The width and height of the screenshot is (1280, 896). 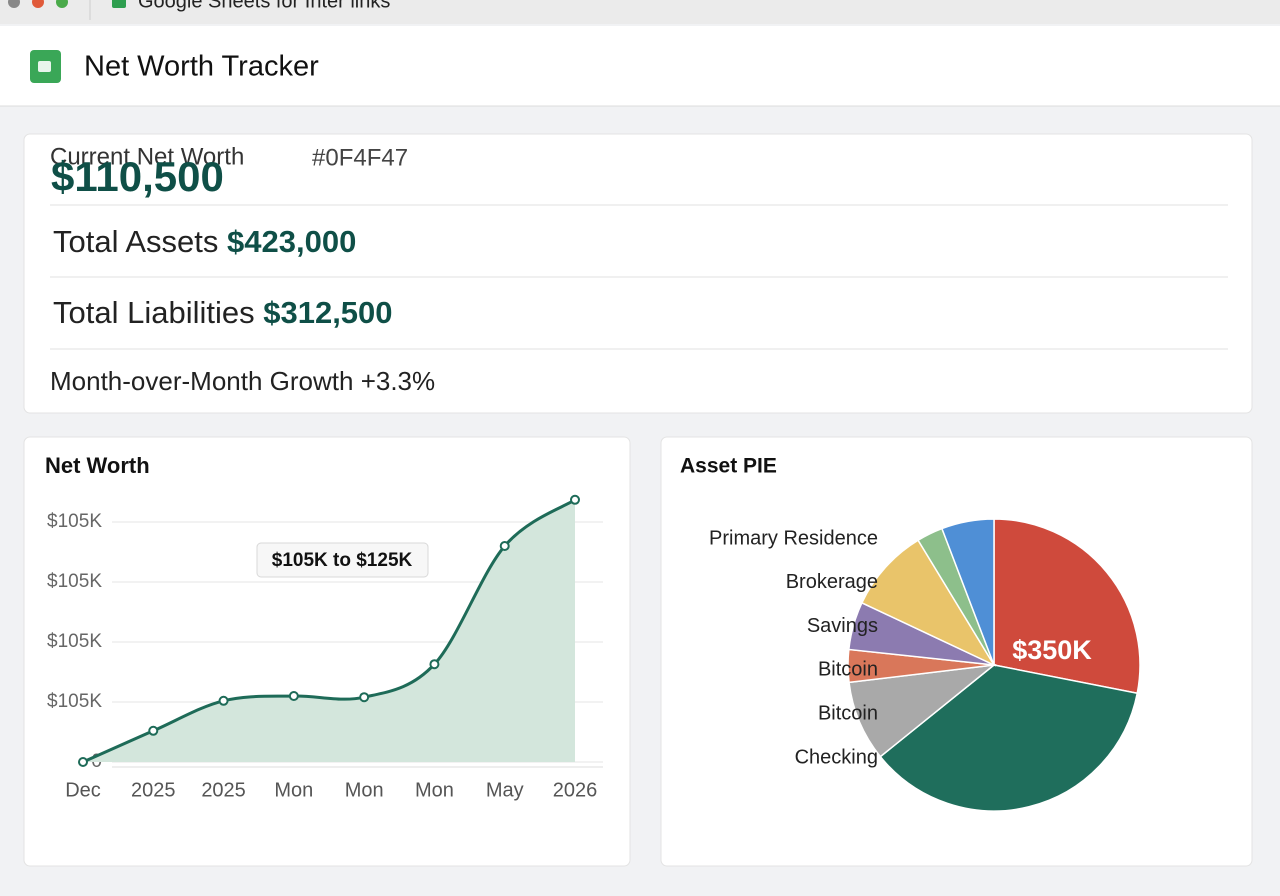 I want to click on tab-icon, so click(x=119, y=4).